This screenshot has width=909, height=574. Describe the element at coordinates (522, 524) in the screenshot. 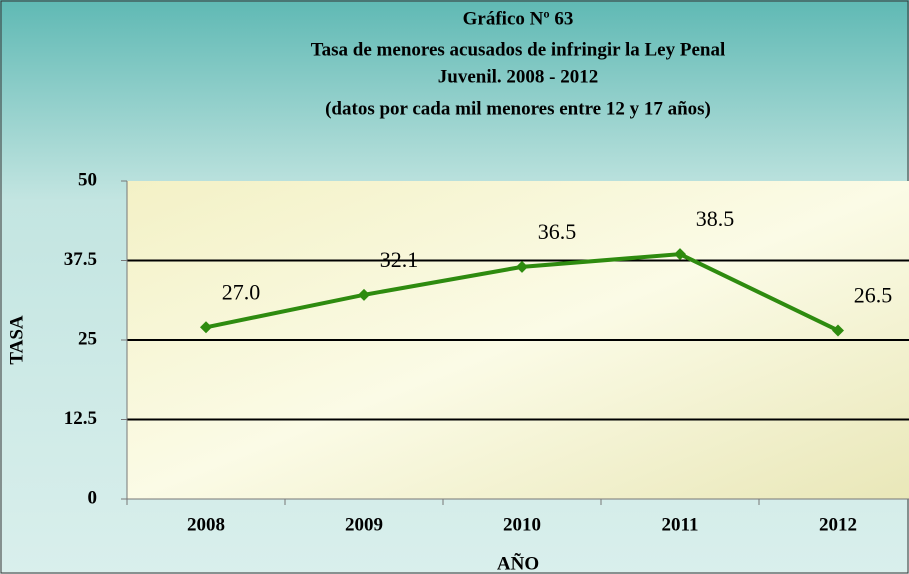

I see `x-tick-label: 2010` at that location.